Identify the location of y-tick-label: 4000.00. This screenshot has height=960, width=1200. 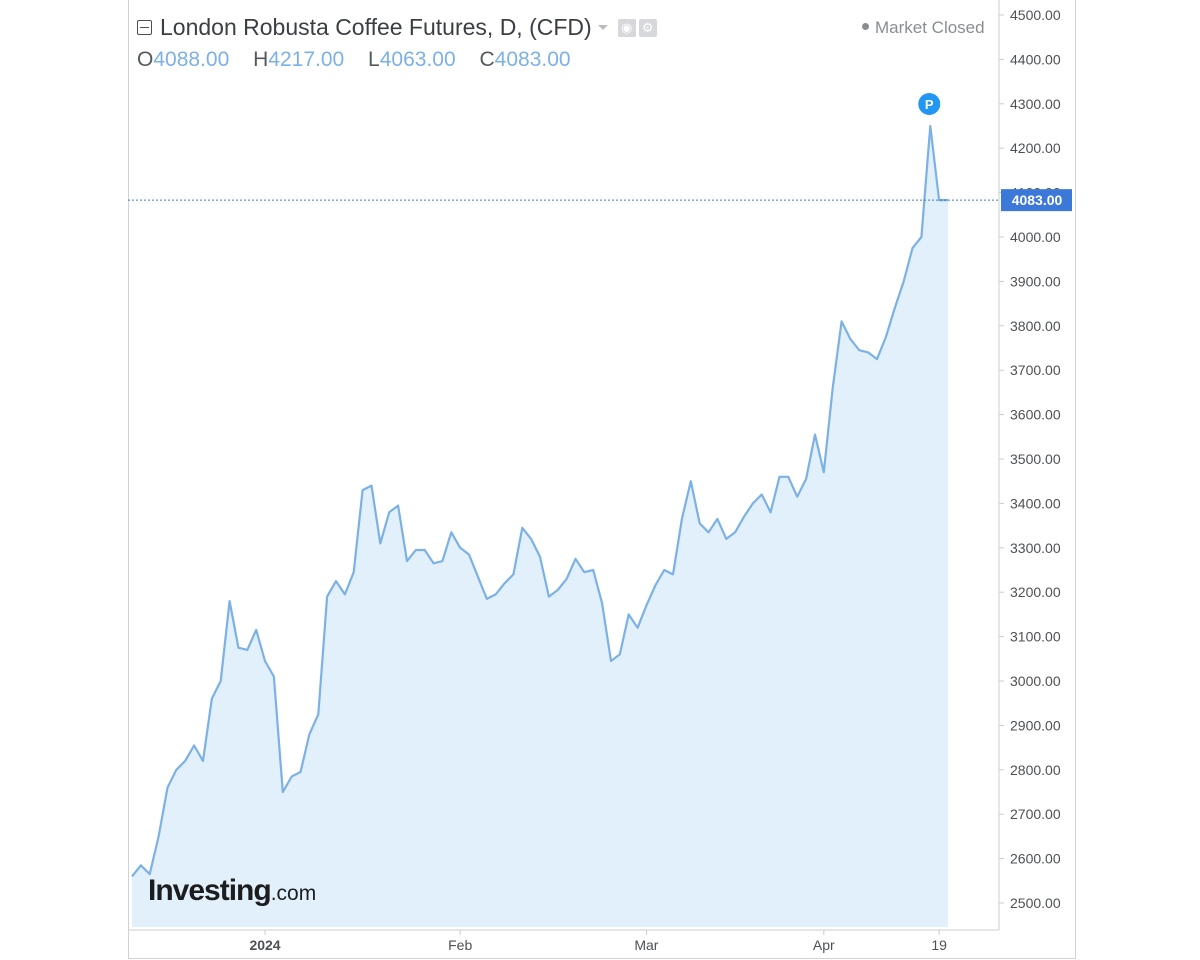
(1035, 237).